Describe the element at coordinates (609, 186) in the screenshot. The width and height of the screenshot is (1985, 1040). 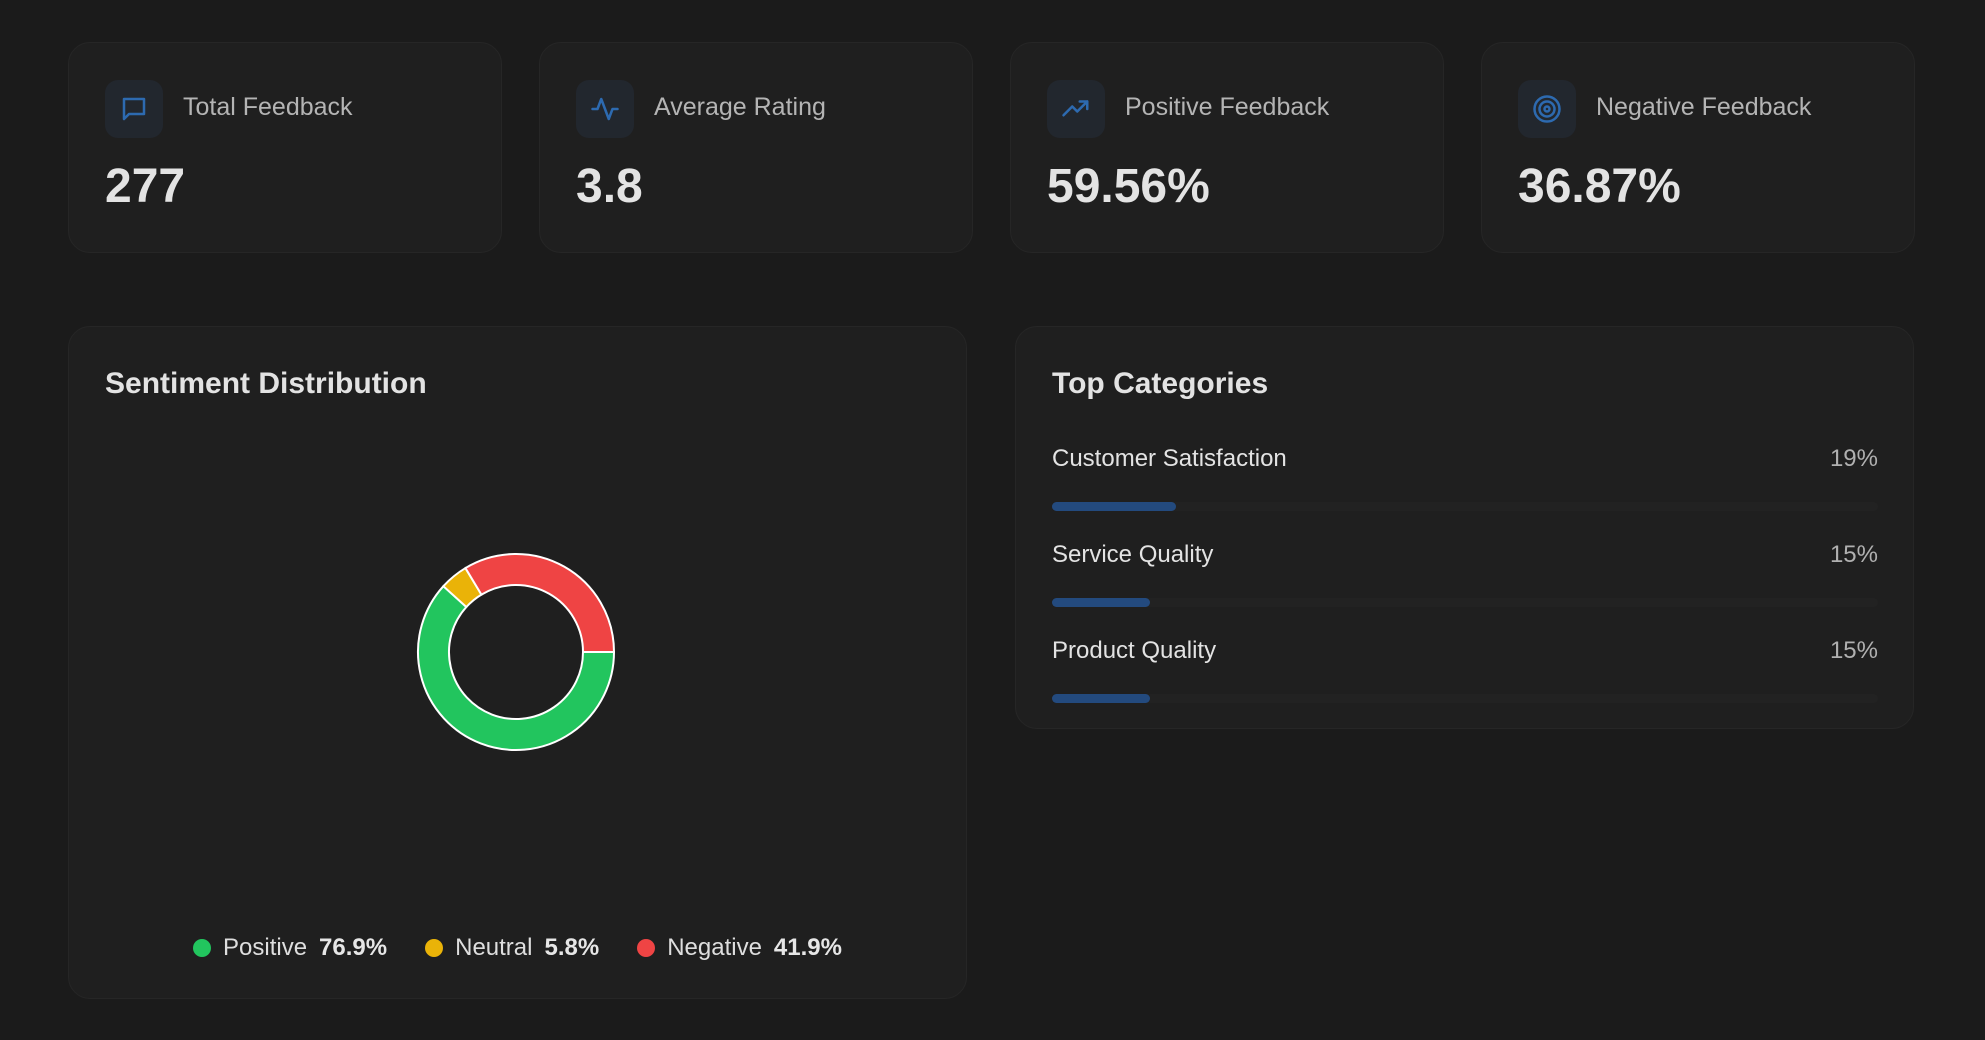
I see `stat-value: 3.8` at that location.